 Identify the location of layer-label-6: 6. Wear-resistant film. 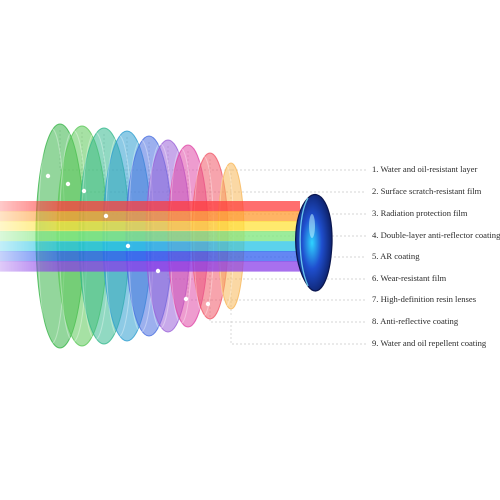
(409, 278).